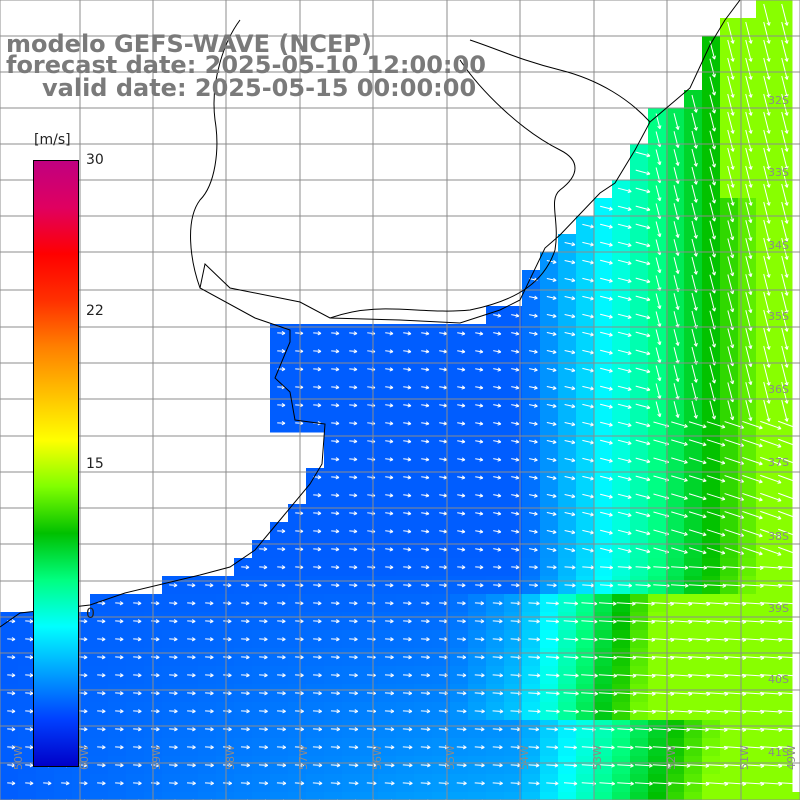 Image resolution: width=800 pixels, height=800 pixels. What do you see at coordinates (18, 757) in the screenshot?
I see `lon-label: 50W` at bounding box center [18, 757].